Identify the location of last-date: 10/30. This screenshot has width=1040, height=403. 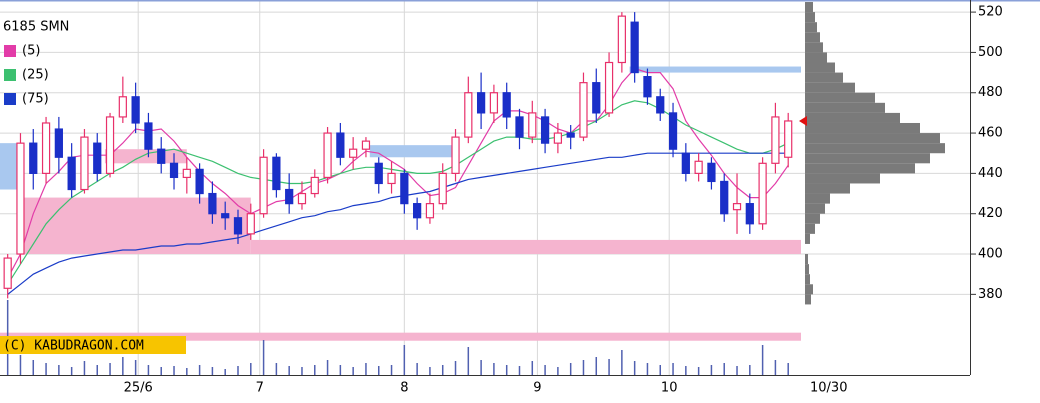
(828, 388).